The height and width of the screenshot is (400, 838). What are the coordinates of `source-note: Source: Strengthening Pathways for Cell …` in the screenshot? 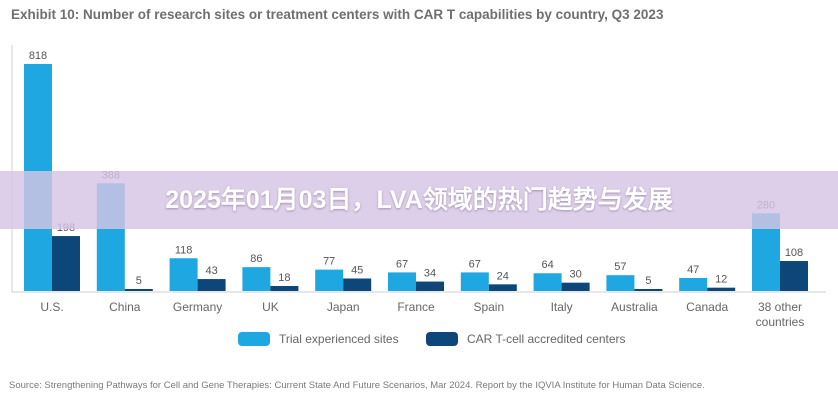 It's located at (357, 385).